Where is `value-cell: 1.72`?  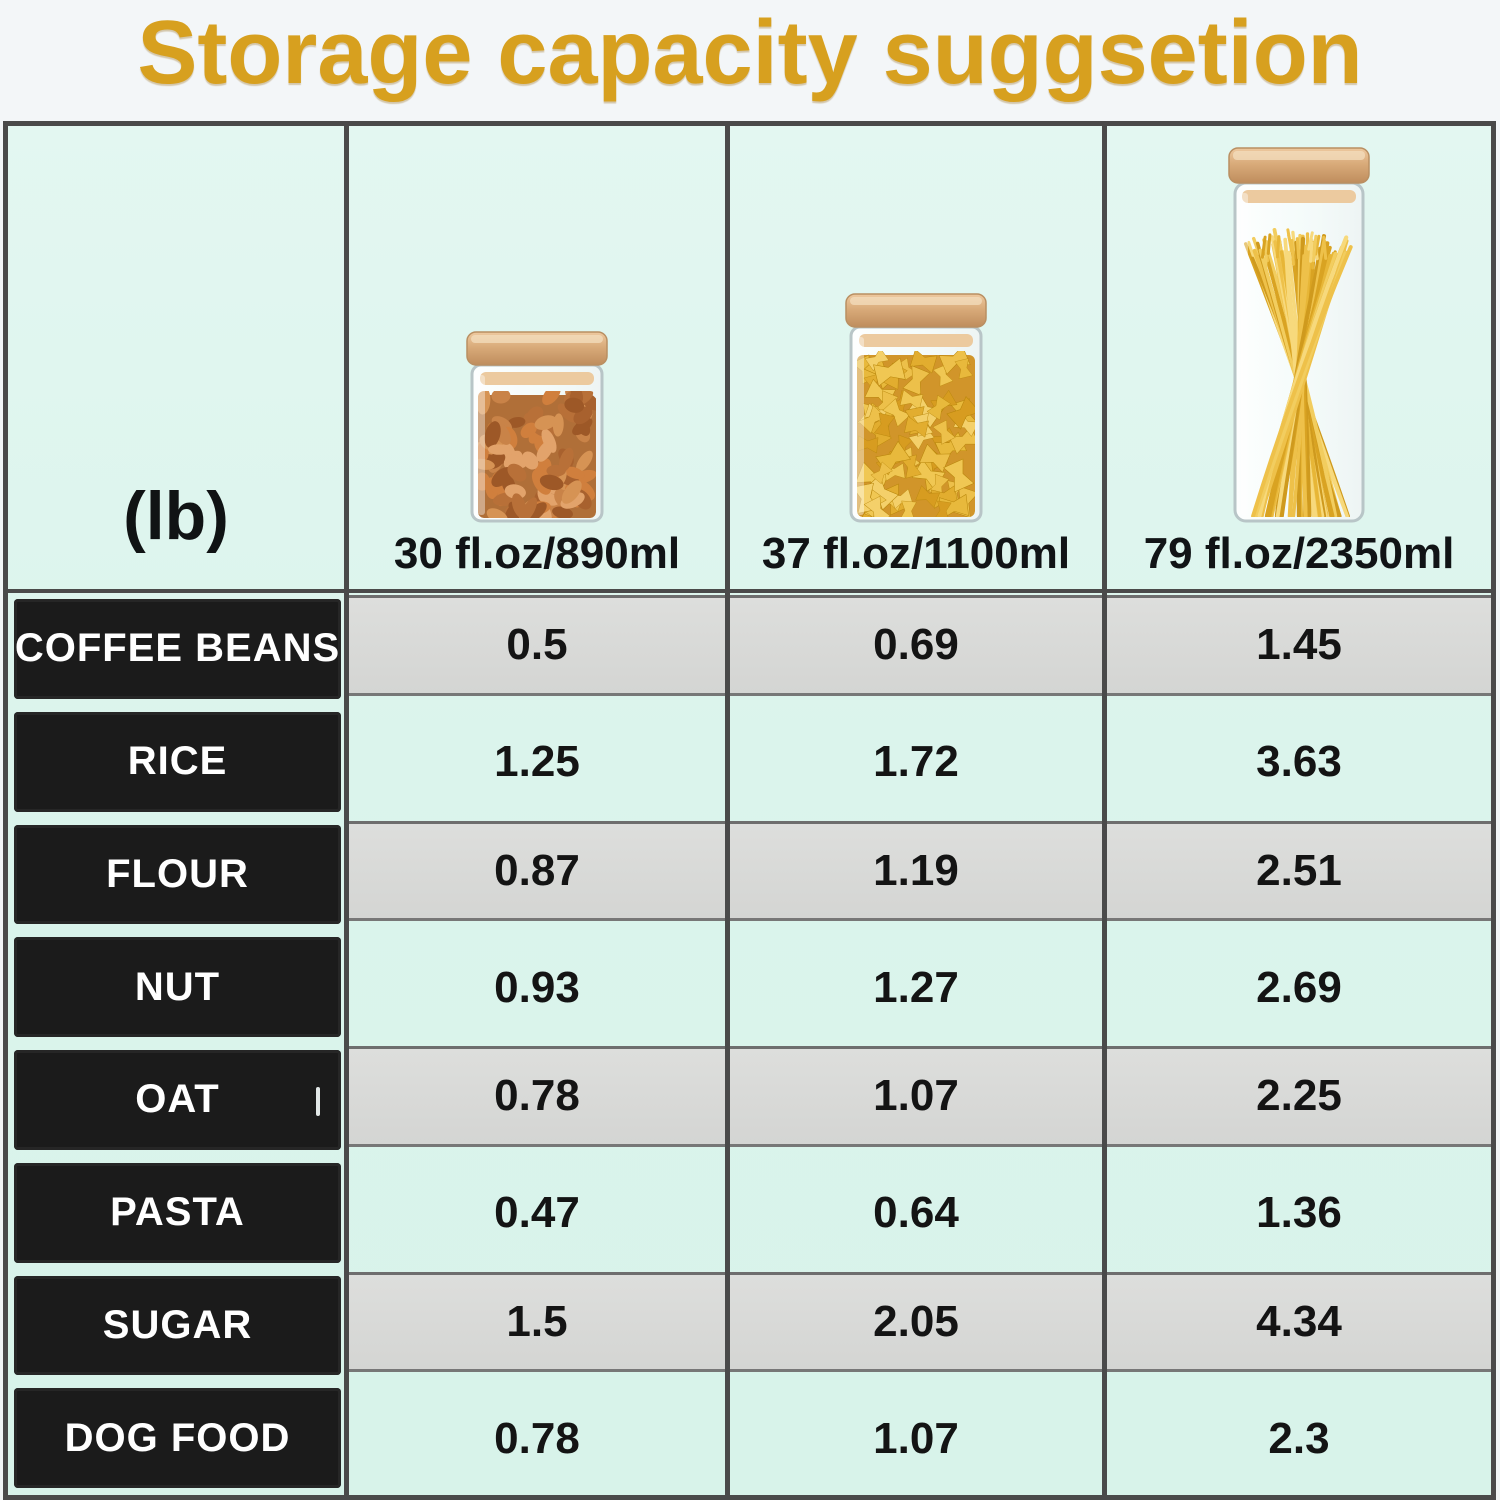
value-cell: 1.72 is located at coordinates (918, 762).